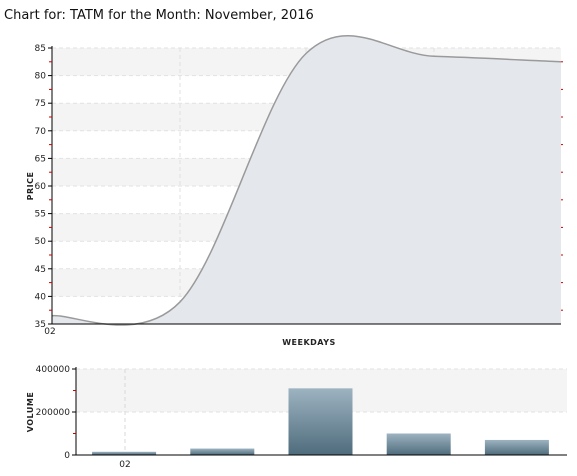 The height and width of the screenshot is (476, 577). I want to click on y-axis-label: VOLUME, so click(30, 412).